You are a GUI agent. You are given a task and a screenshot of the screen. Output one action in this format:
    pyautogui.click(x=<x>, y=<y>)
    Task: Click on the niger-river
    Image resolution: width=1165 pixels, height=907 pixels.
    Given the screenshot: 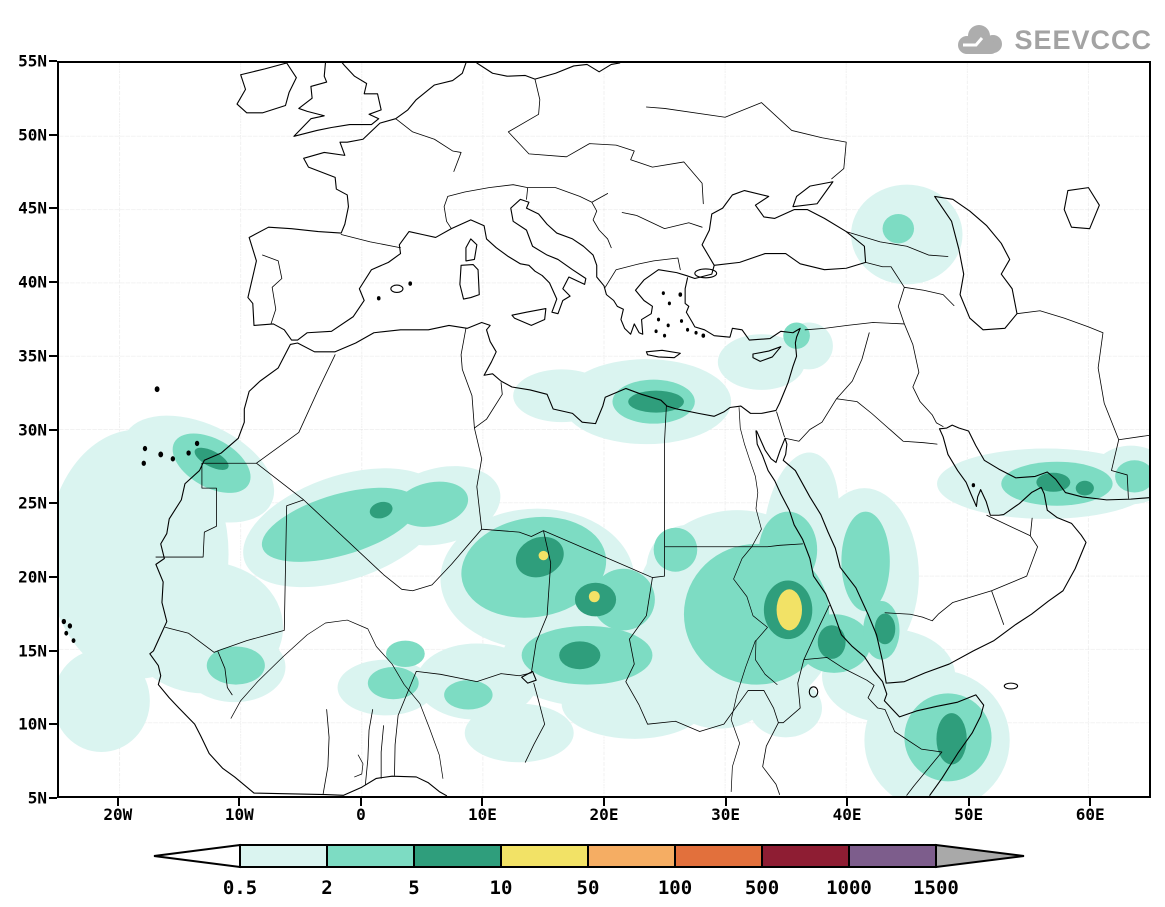 What is the action you would take?
    pyautogui.click(x=337, y=699)
    